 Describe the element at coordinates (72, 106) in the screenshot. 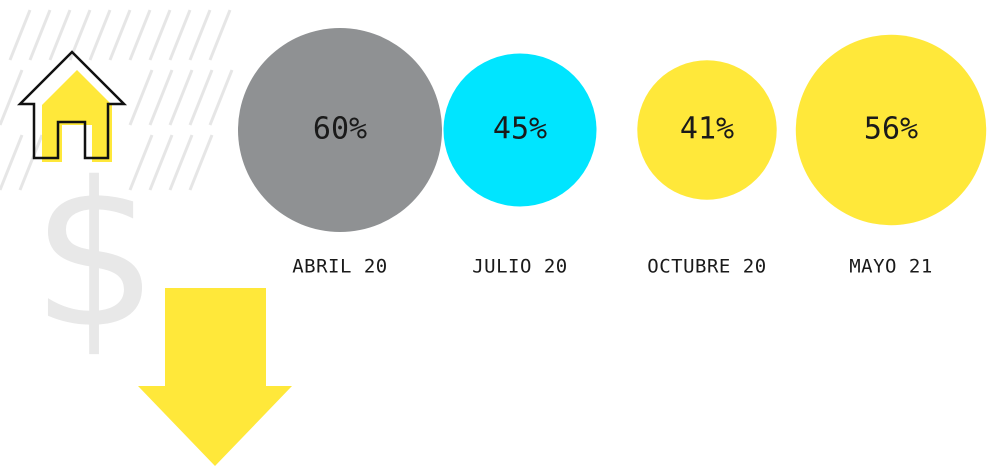

I see `house-icon` at that location.